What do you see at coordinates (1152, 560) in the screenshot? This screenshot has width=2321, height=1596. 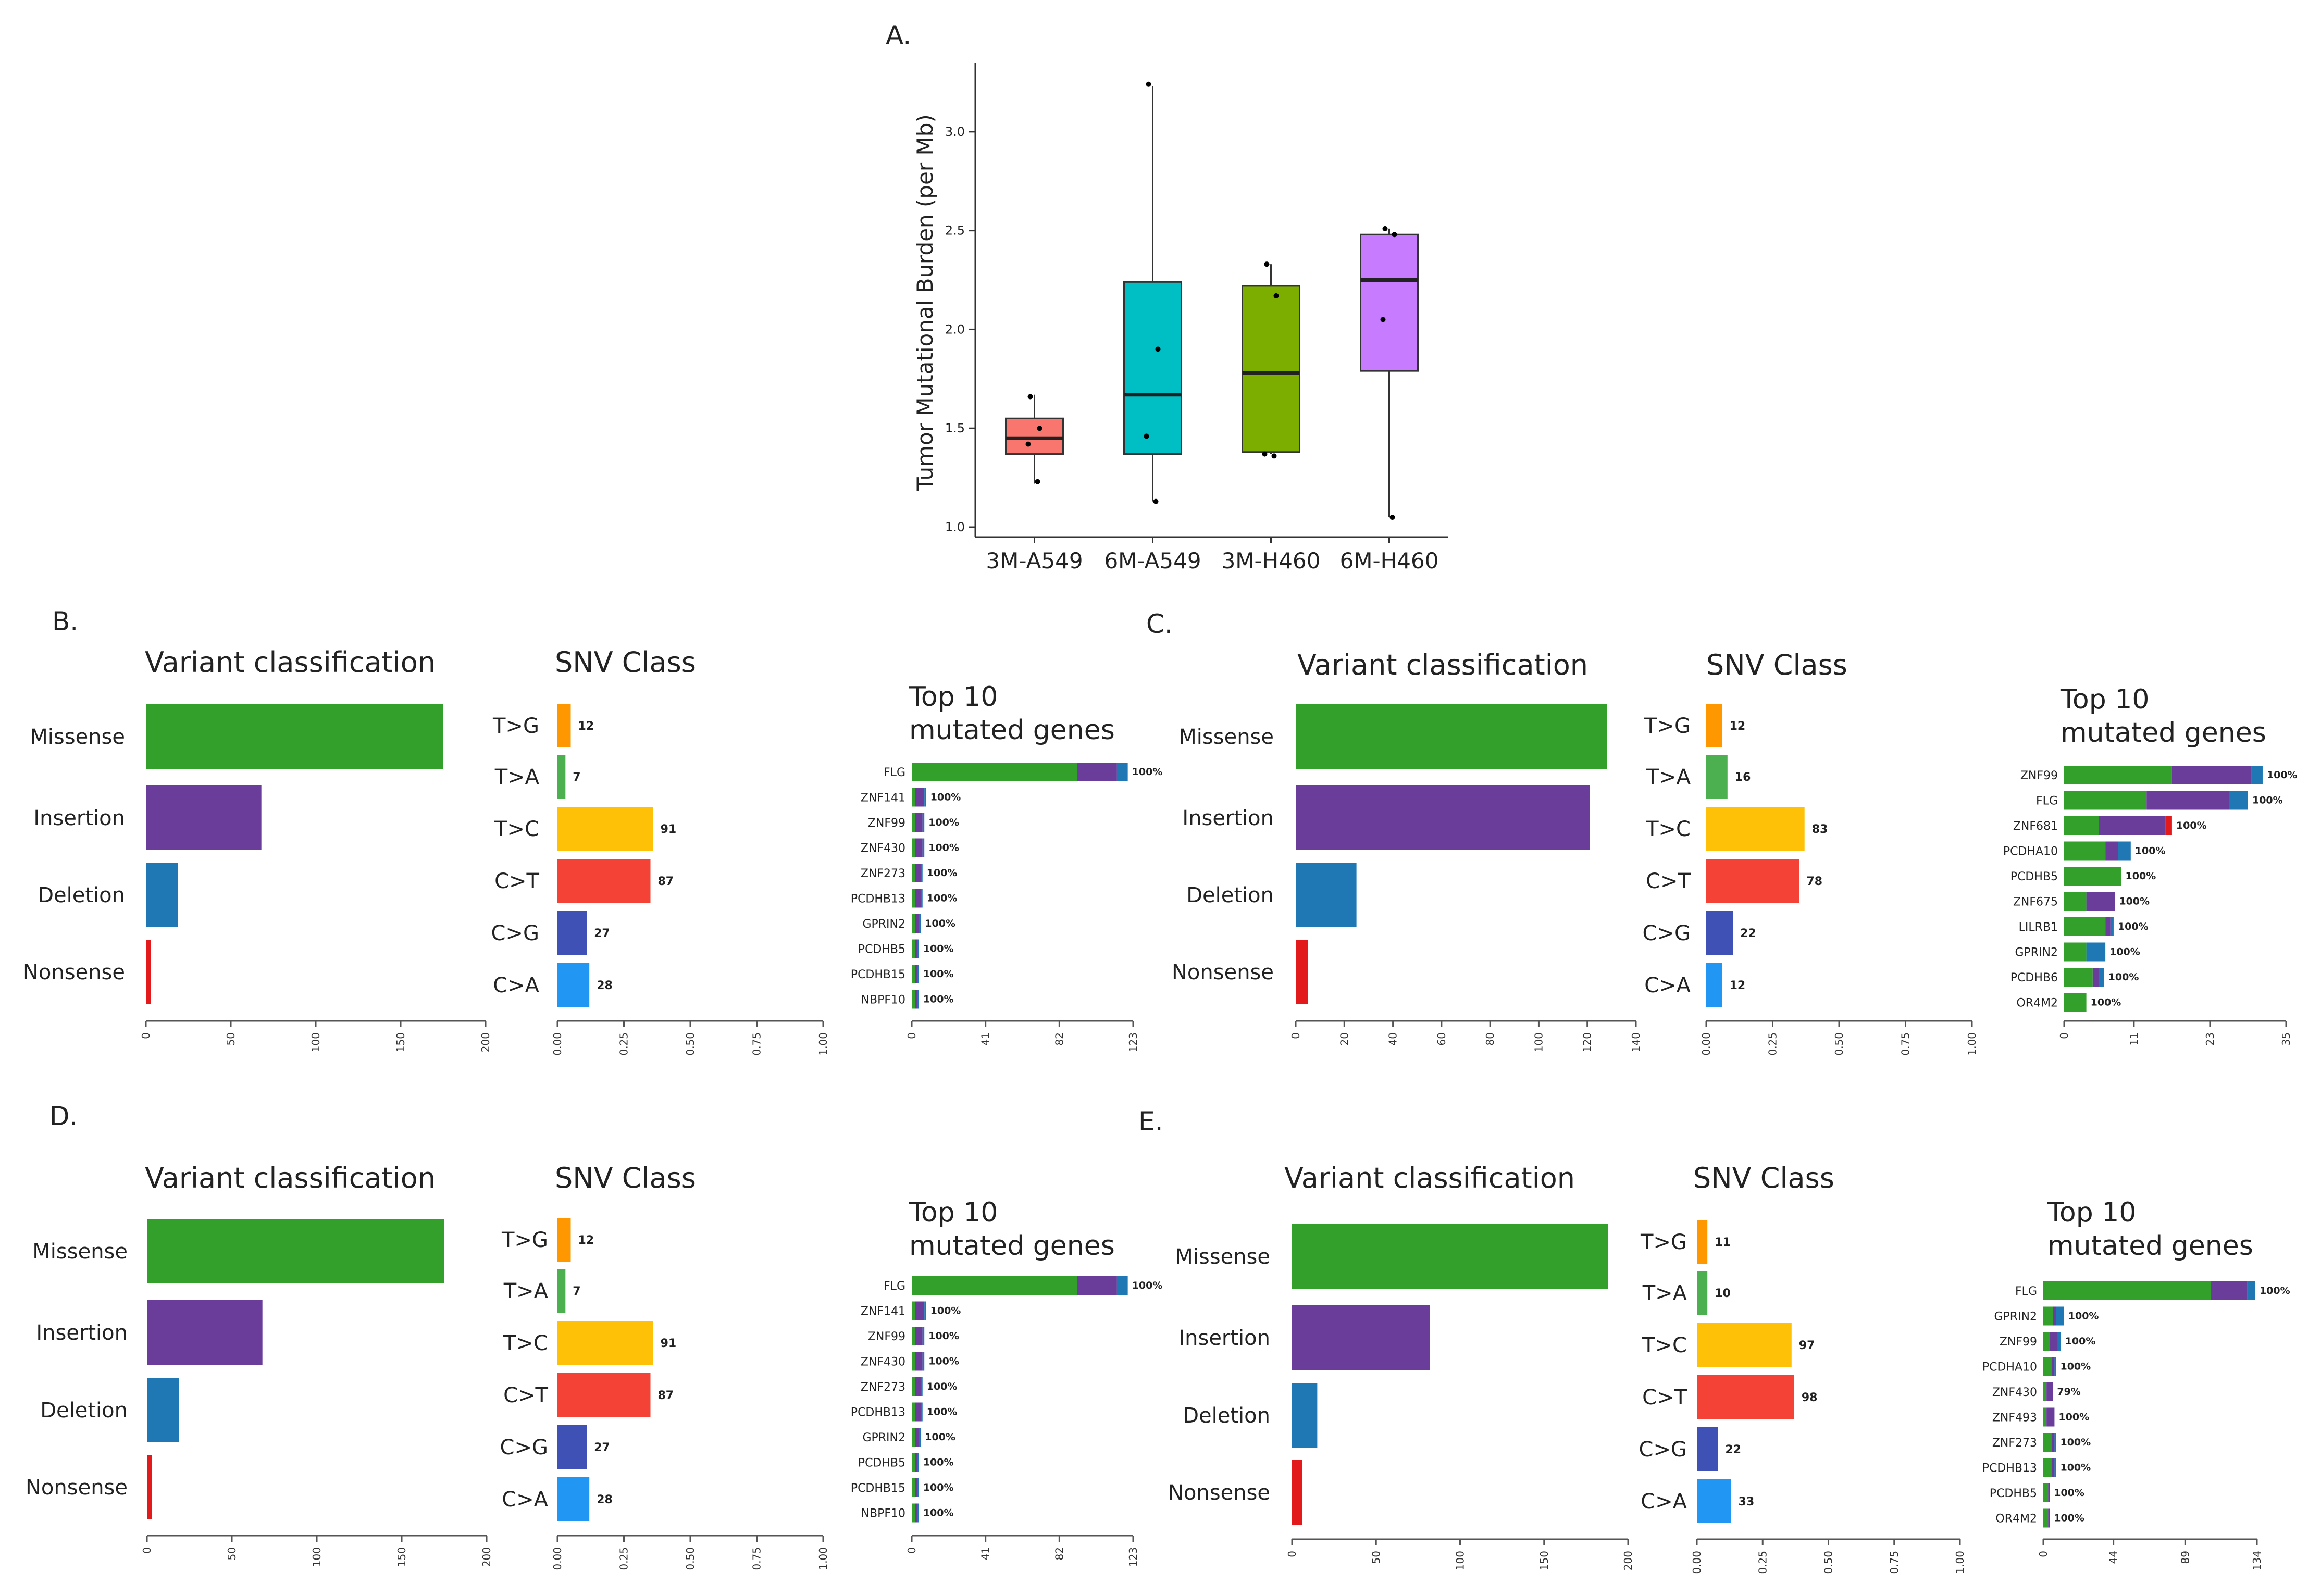 I see `x-tick-label-a: 6M-A549` at bounding box center [1152, 560].